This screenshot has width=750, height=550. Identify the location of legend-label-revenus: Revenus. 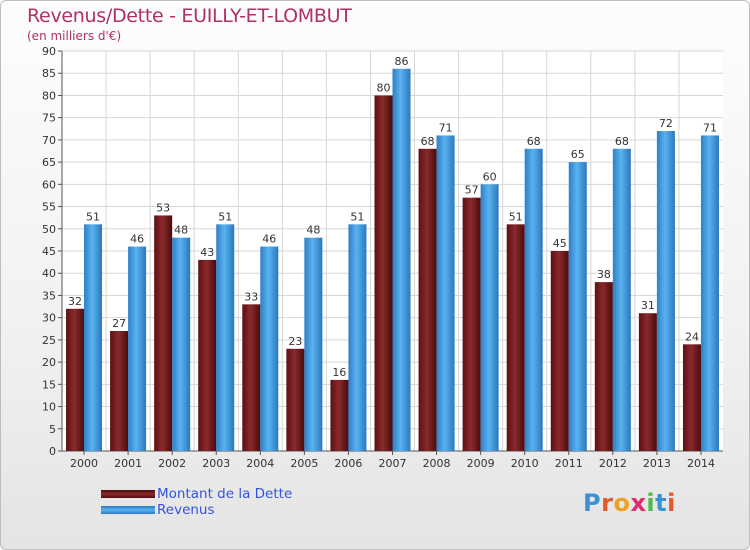
(186, 510).